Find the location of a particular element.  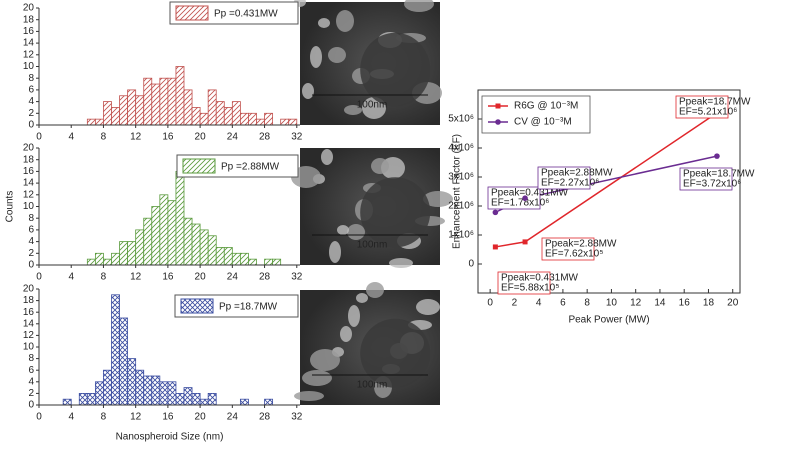

annotation-text: EF=5.88x10⁵ is located at coordinates (530, 288).